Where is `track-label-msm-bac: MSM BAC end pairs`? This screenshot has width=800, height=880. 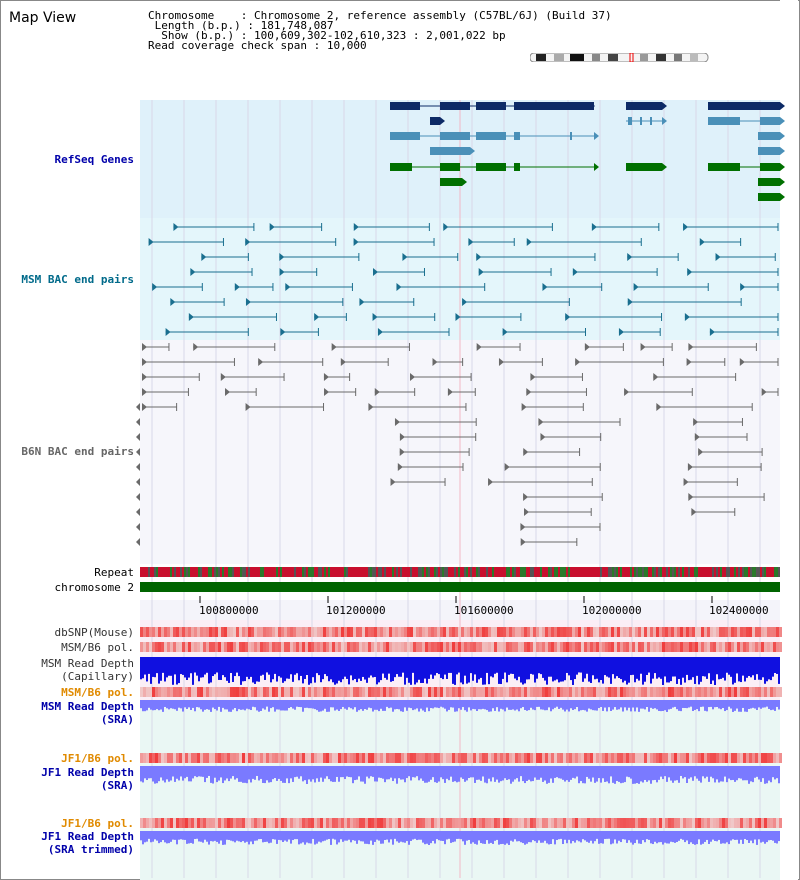 track-label-msm-bac: MSM BAC end pairs is located at coordinates (77, 279).